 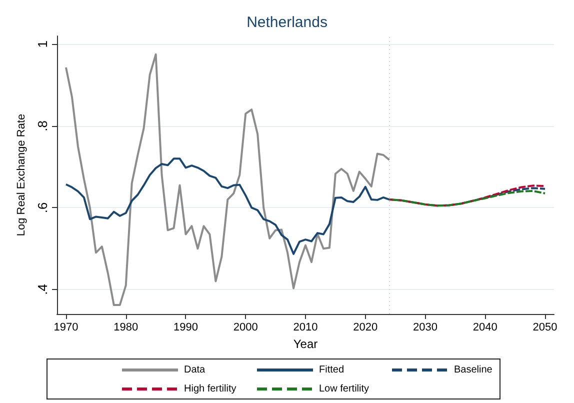 I want to click on y-tick-label: .4, so click(x=42, y=289).